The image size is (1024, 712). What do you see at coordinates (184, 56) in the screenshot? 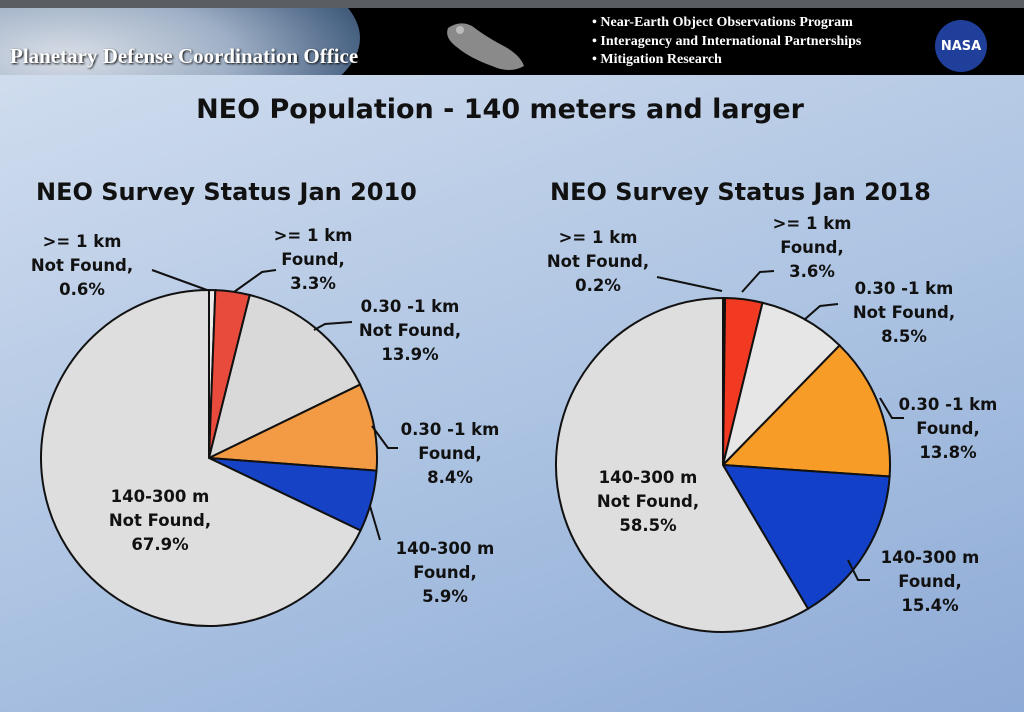
I see `office-title: Planetary Defense Coordination Office` at bounding box center [184, 56].